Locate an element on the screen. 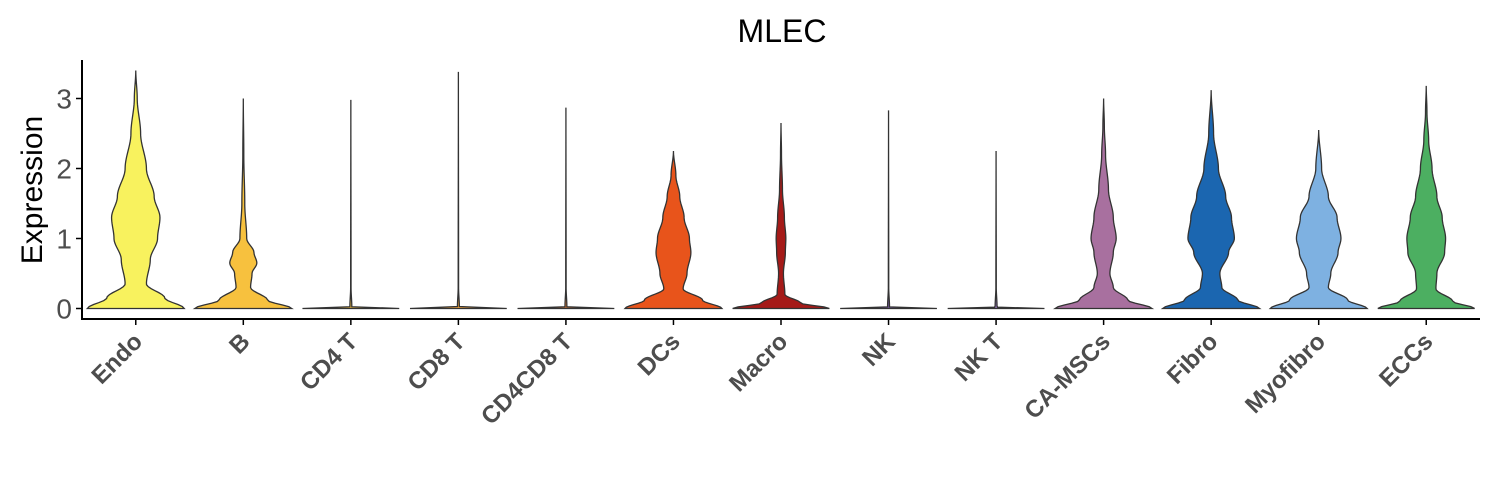  violin-endo is located at coordinates (135, 190).